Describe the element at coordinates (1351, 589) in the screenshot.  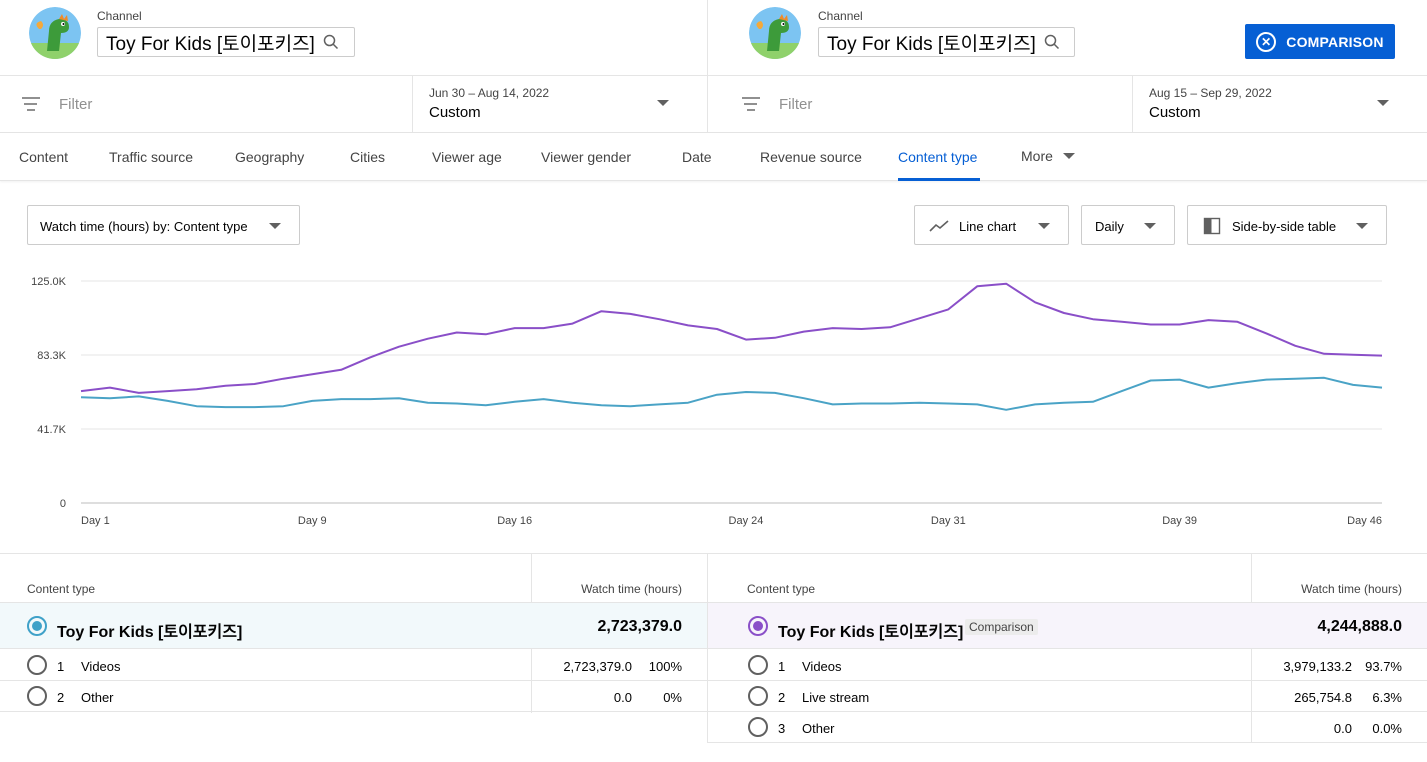
I see `right-col-watch-time: Watch time (hours)` at that location.